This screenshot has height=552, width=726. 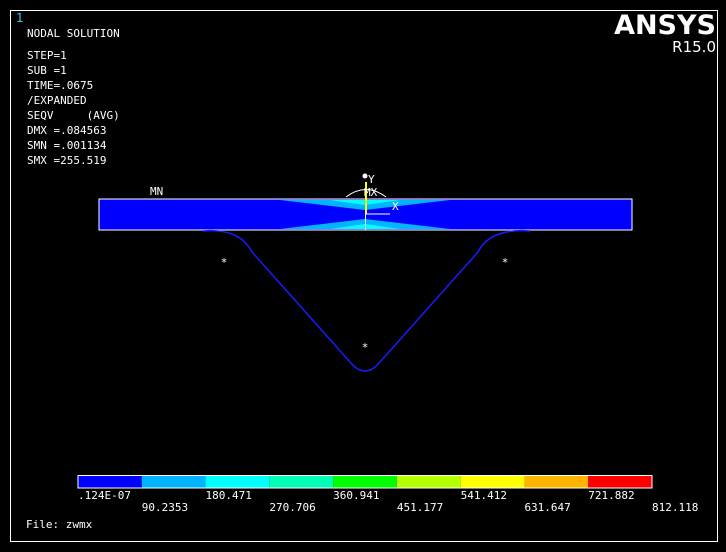 What do you see at coordinates (665, 25) in the screenshot?
I see `logo: ANSYS` at bounding box center [665, 25].